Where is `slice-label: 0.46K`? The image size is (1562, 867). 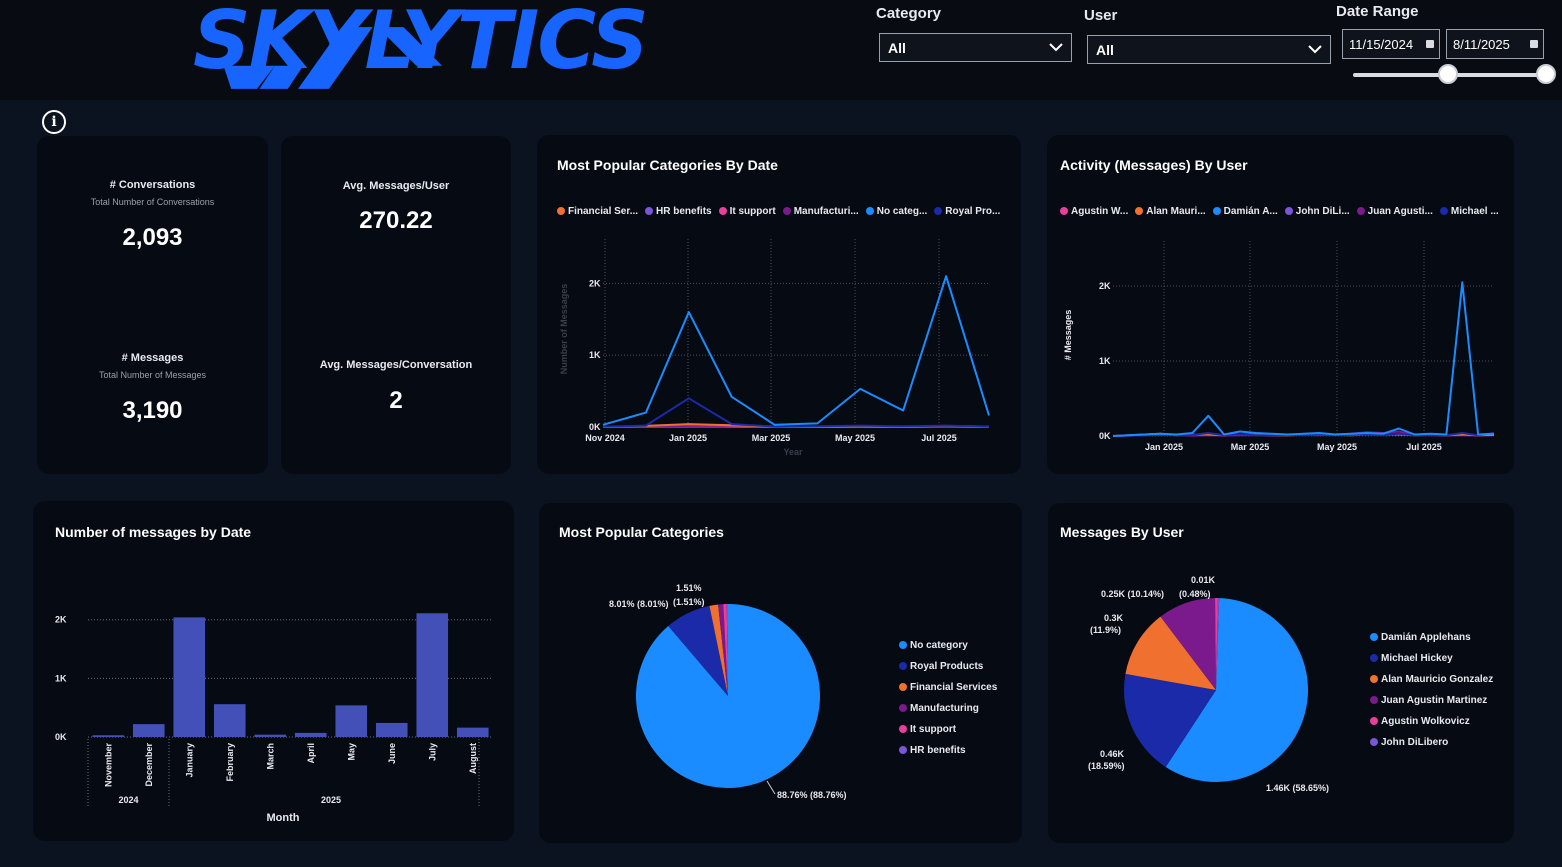 slice-label: 0.46K is located at coordinates (1112, 754).